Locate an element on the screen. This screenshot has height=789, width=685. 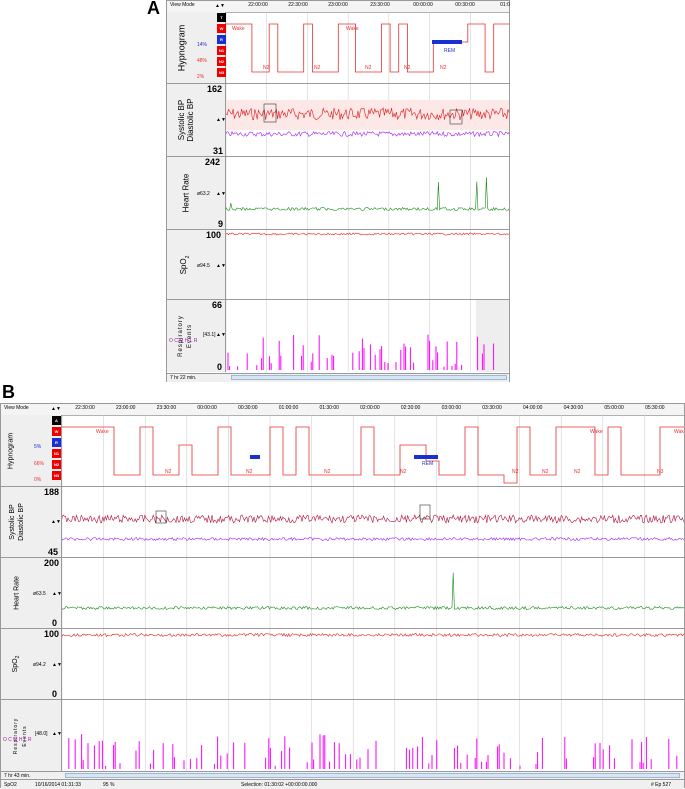
stage-label: REM is located at coordinates (427, 464).